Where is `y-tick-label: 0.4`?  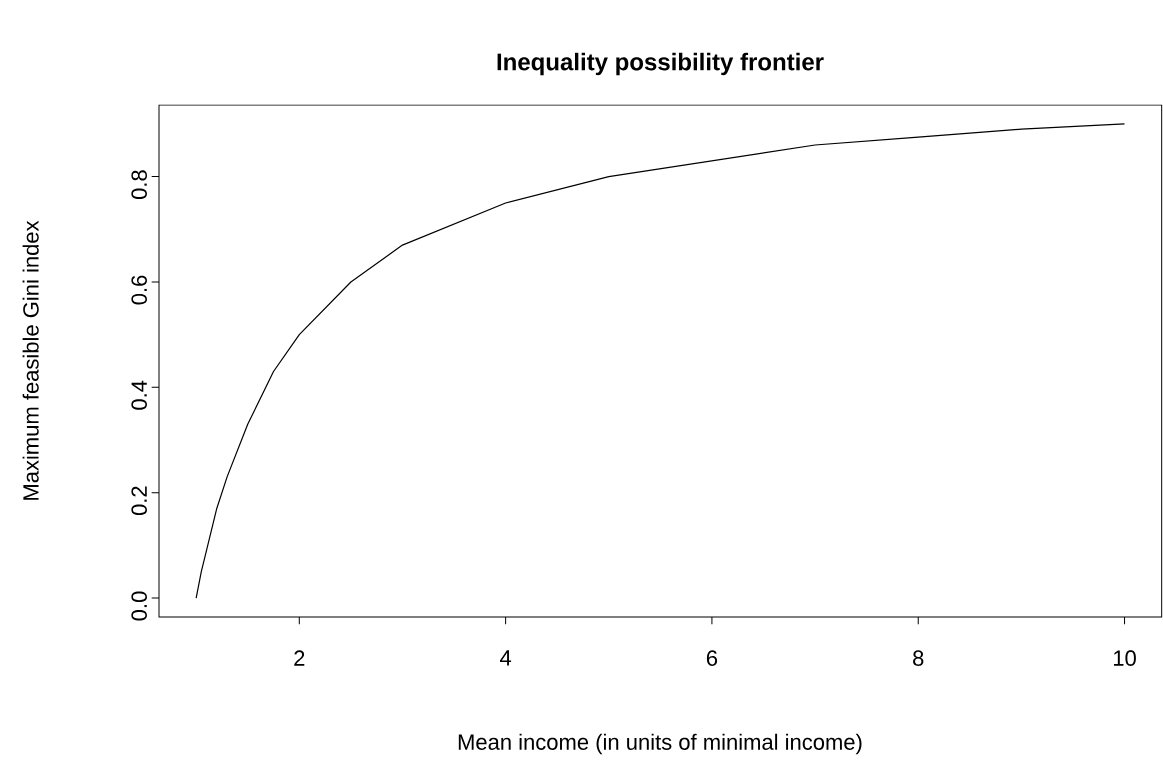
y-tick-label: 0.4 is located at coordinates (139, 395).